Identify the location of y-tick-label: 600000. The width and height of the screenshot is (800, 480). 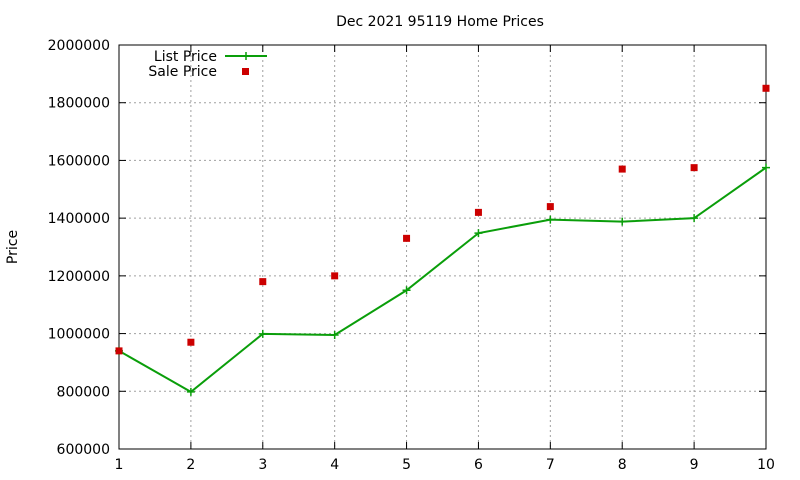
(83, 450).